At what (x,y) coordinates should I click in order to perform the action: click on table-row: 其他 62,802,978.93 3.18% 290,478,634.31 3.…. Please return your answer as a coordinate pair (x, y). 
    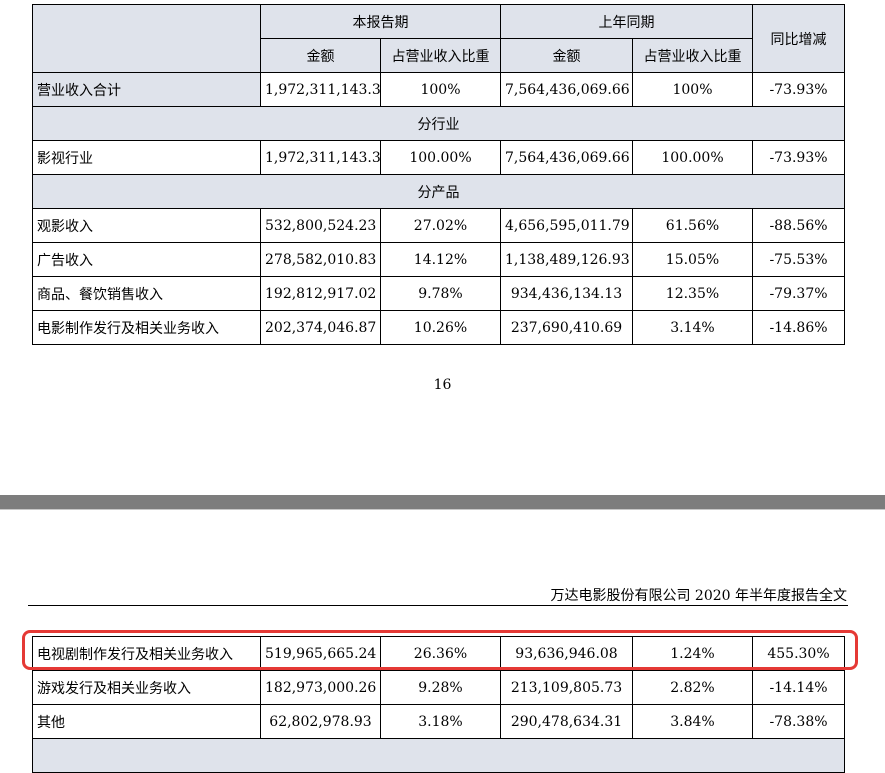
    Looking at the image, I should click on (438, 721).